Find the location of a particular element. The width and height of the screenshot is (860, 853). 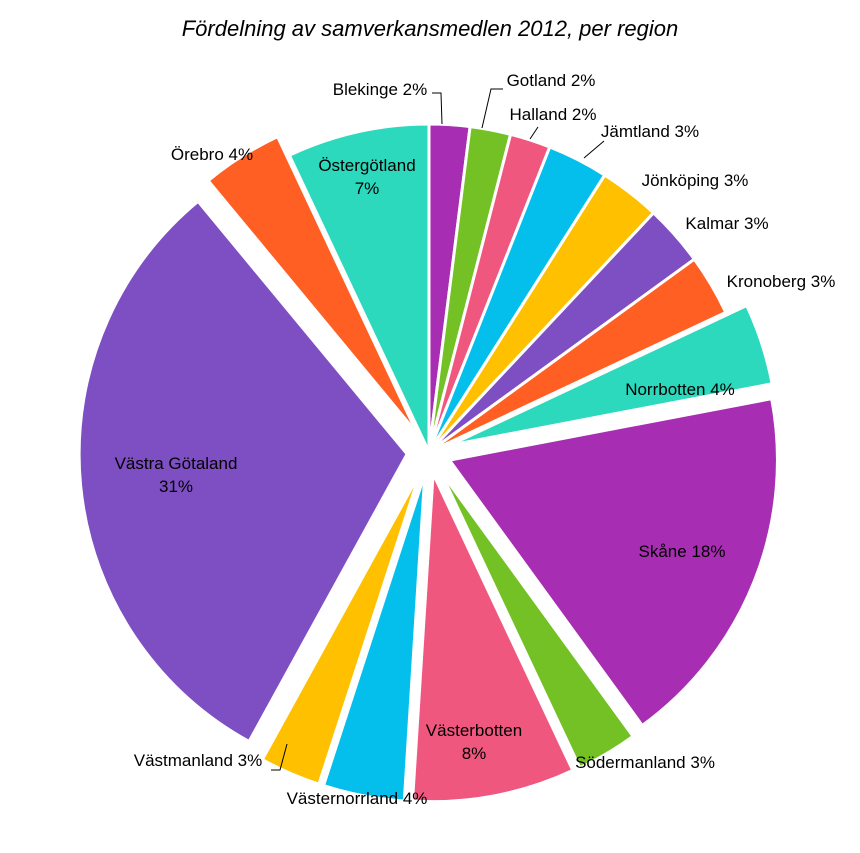

pie-slice-västmanland is located at coordinates (341, 629).